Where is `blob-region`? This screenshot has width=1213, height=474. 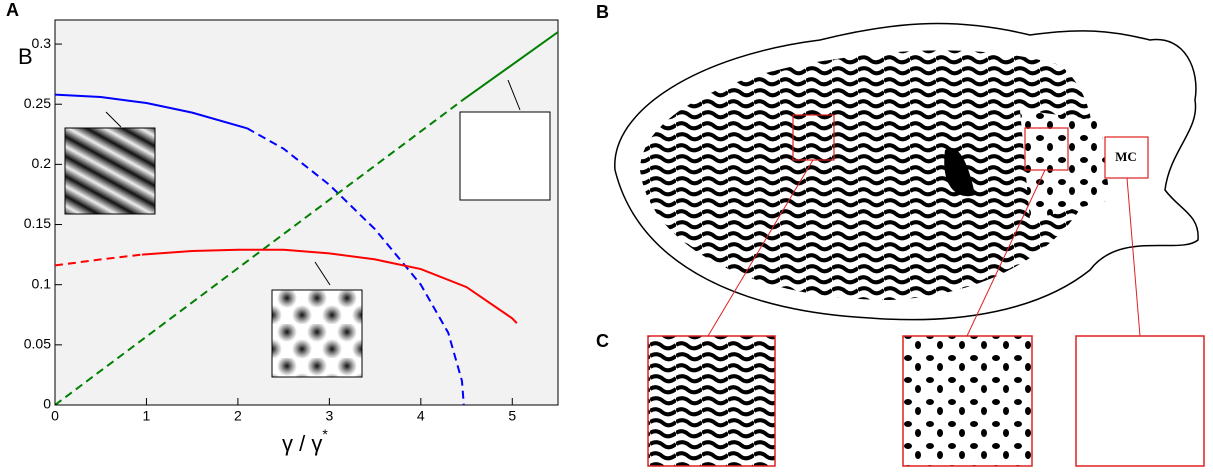
blob-region is located at coordinates (1065, 165).